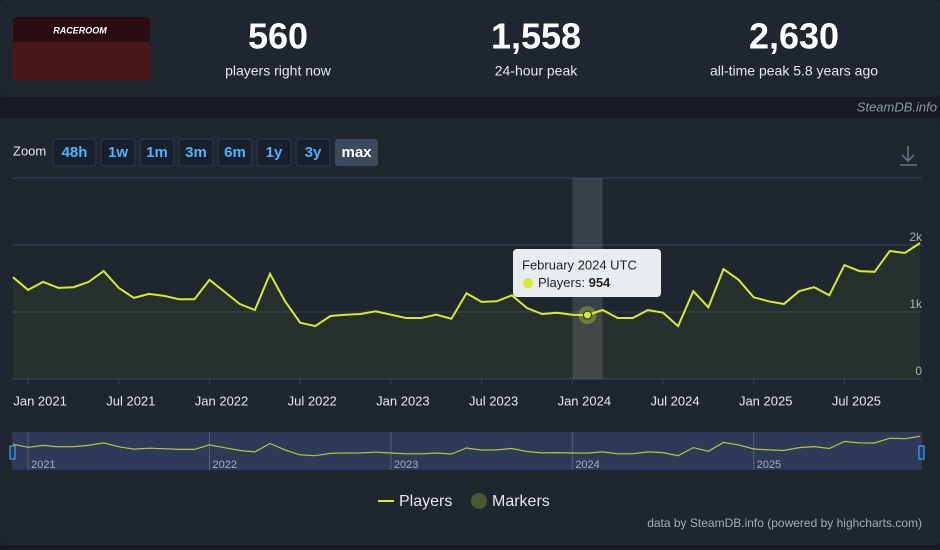  I want to click on stat-label: all-time peak 5.8 years ago, so click(794, 71).